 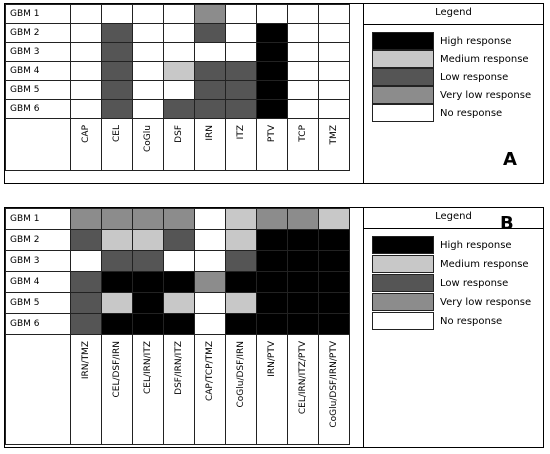 I want to click on column-label: CEL/IRN/ITZ/PTV, so click(x=303, y=378).